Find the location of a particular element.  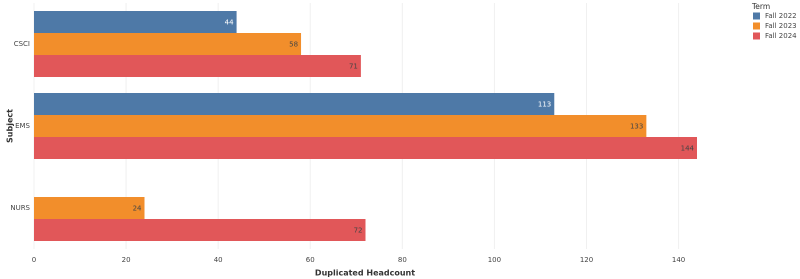

x-axis-title: Duplicated Headcount is located at coordinates (365, 273).